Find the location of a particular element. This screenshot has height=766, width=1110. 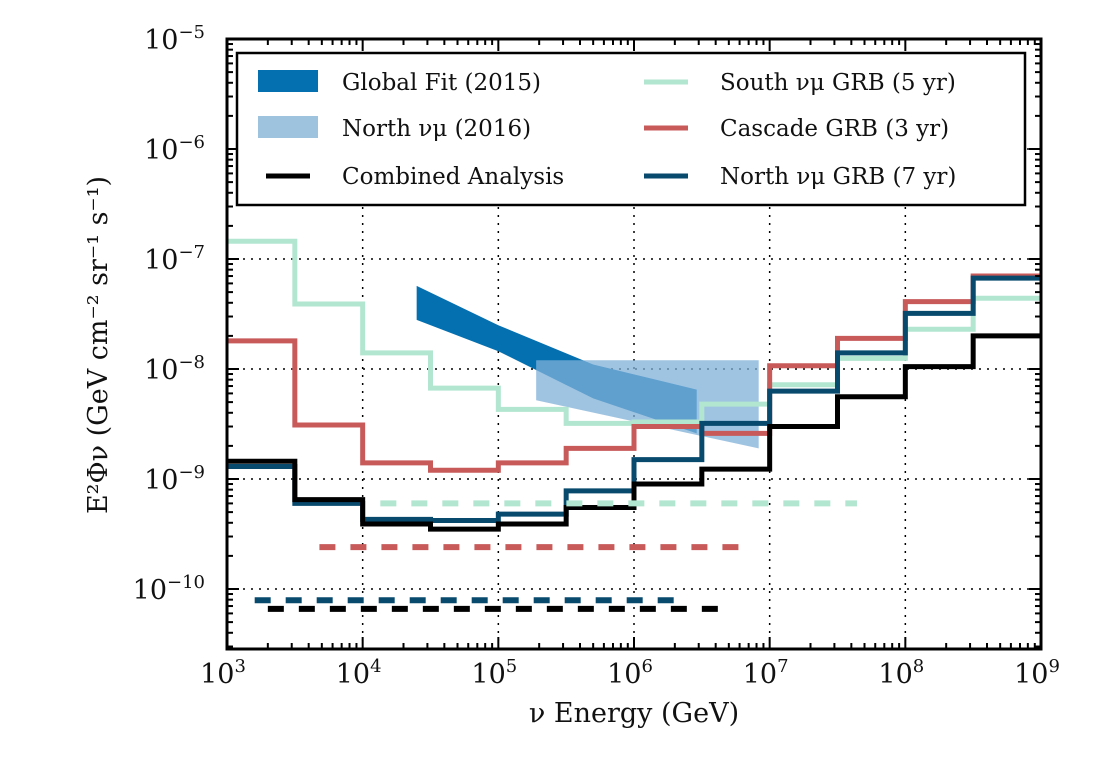

x-tick-label: 104 is located at coordinates (359, 673).